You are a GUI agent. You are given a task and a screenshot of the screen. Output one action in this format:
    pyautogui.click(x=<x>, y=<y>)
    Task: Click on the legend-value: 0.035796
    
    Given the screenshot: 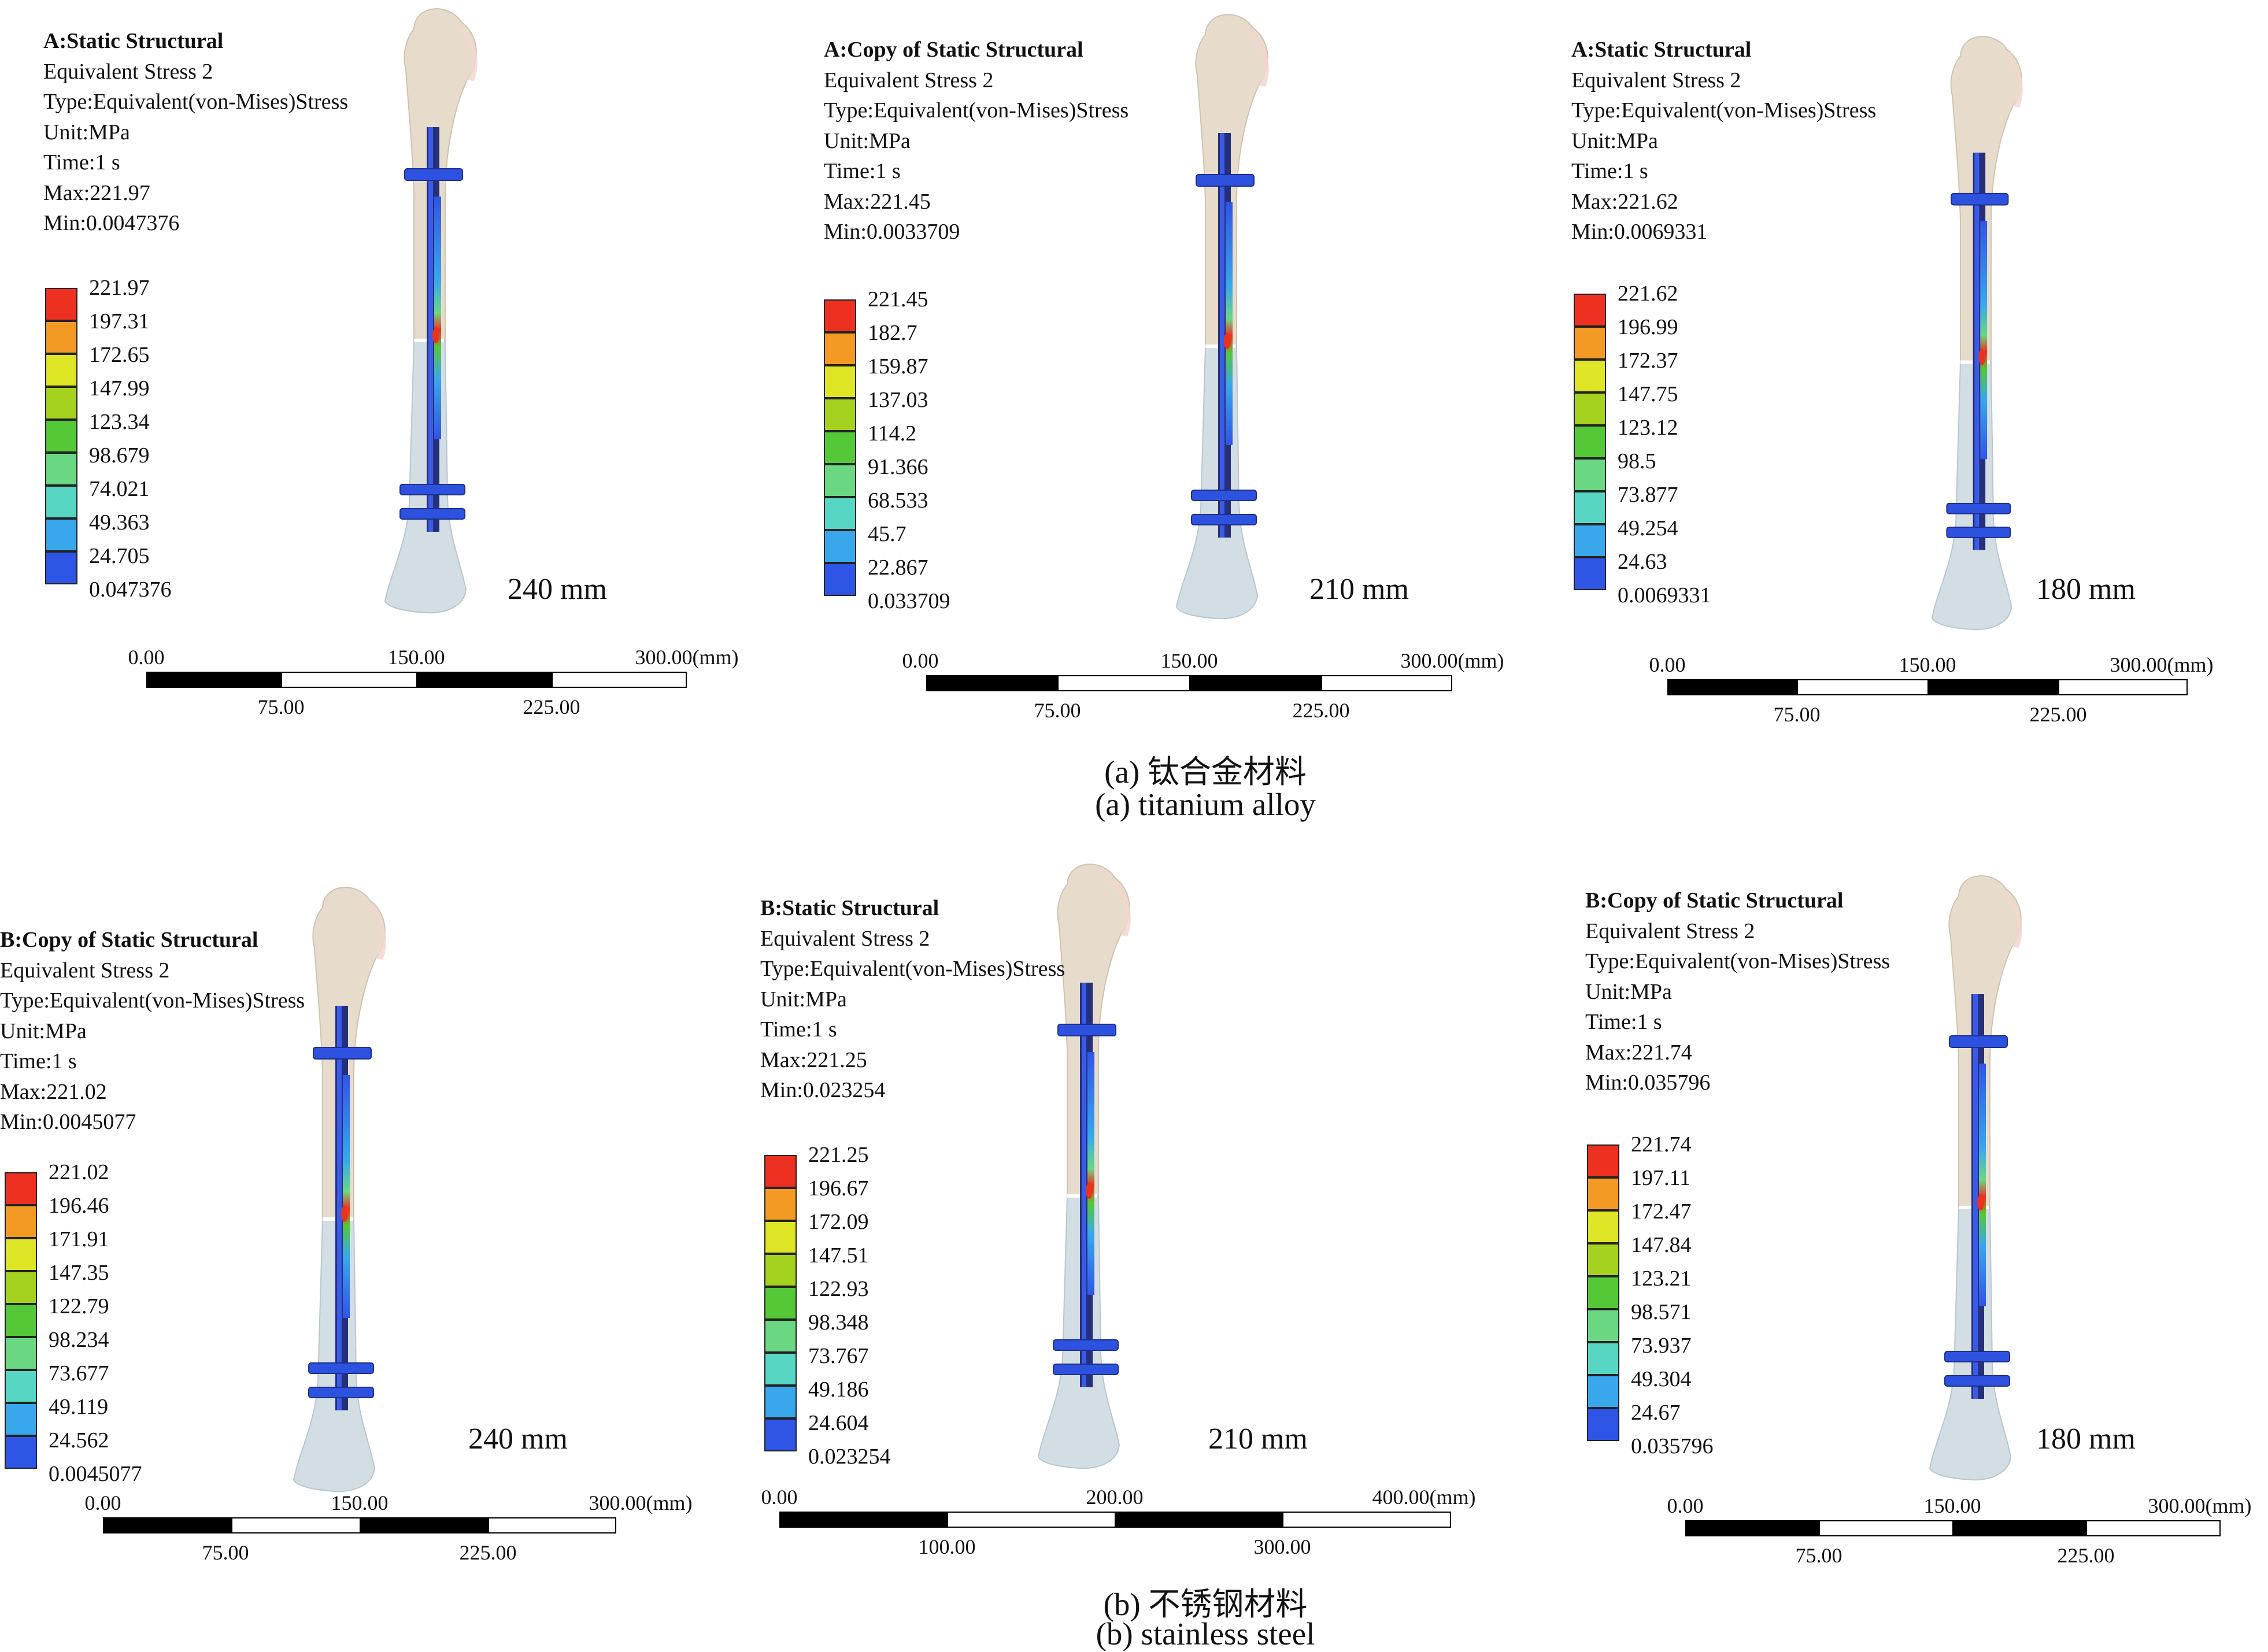 What is the action you would take?
    pyautogui.click(x=1672, y=1446)
    